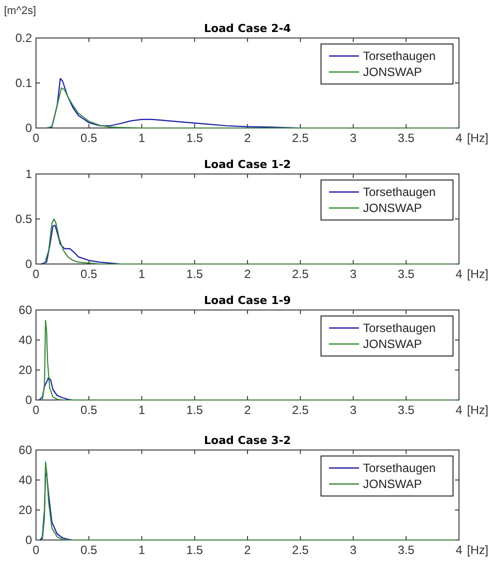  I want to click on y-tick-label: 0.5, so click(23, 219).